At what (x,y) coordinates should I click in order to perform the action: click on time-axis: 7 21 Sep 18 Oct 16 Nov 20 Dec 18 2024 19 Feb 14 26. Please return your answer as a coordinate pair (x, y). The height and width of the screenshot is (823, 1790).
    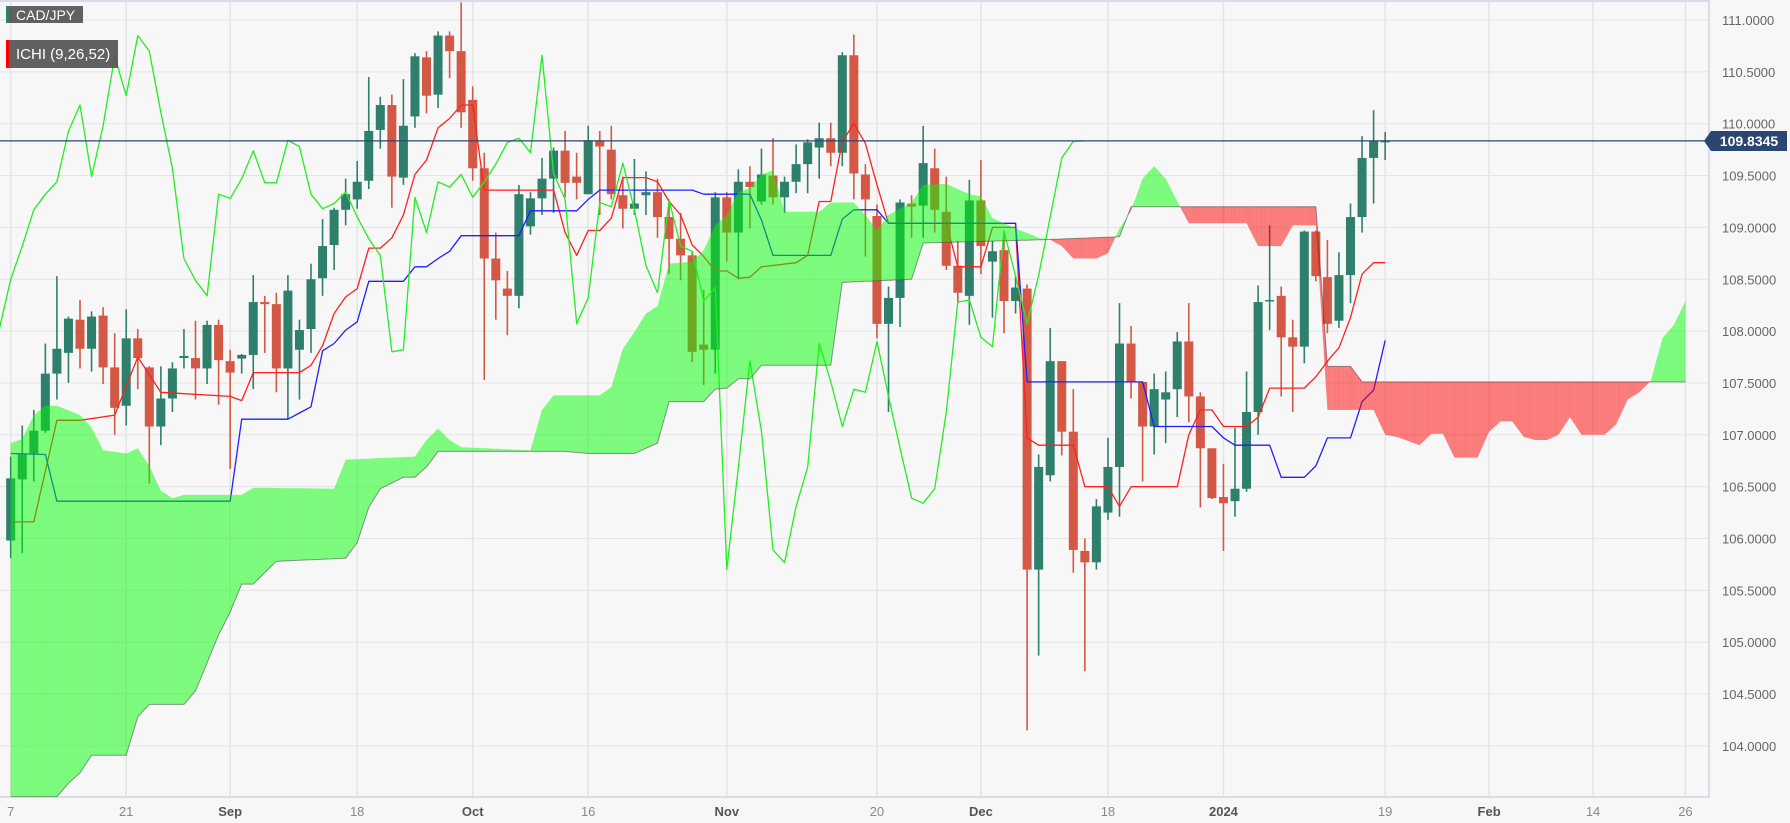
    Looking at the image, I should click on (850, 811).